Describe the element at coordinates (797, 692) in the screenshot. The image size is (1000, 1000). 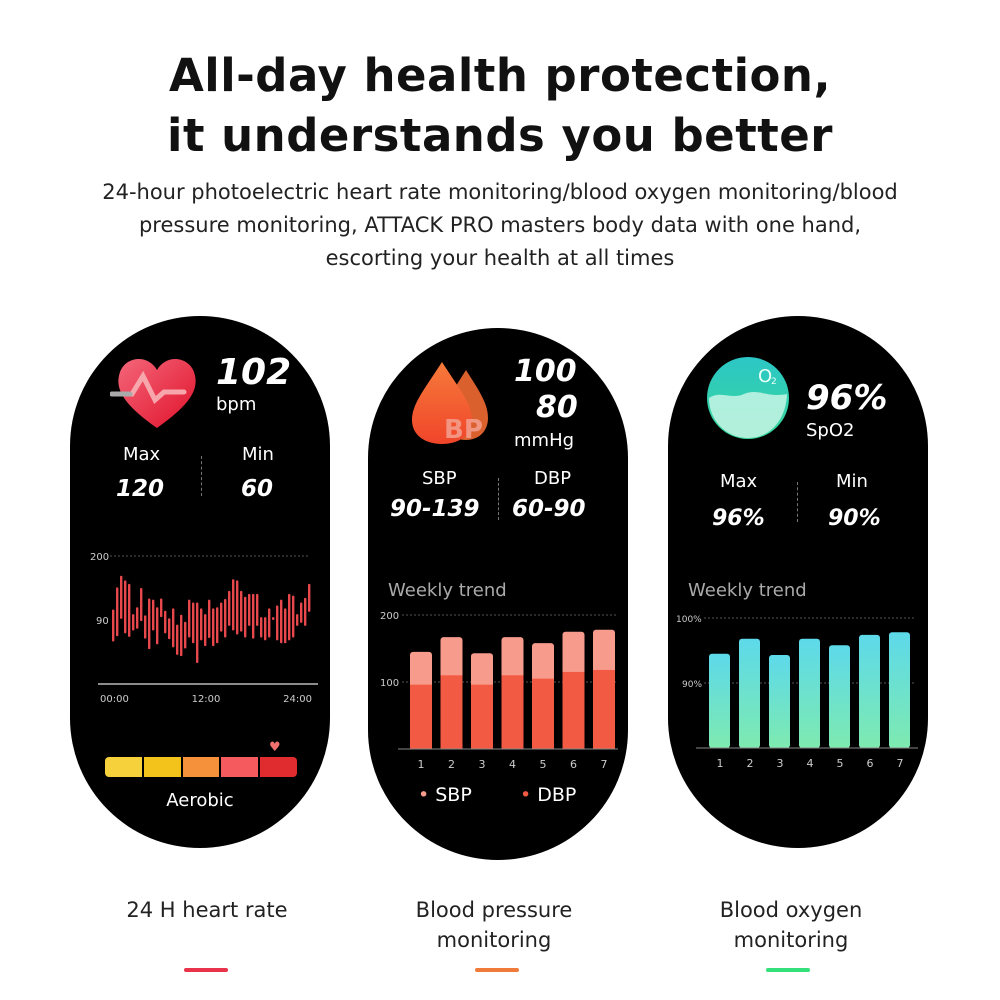
I see `spo2-weekly-chart: 100% 90% 1 2 3 4 5 6 7` at that location.